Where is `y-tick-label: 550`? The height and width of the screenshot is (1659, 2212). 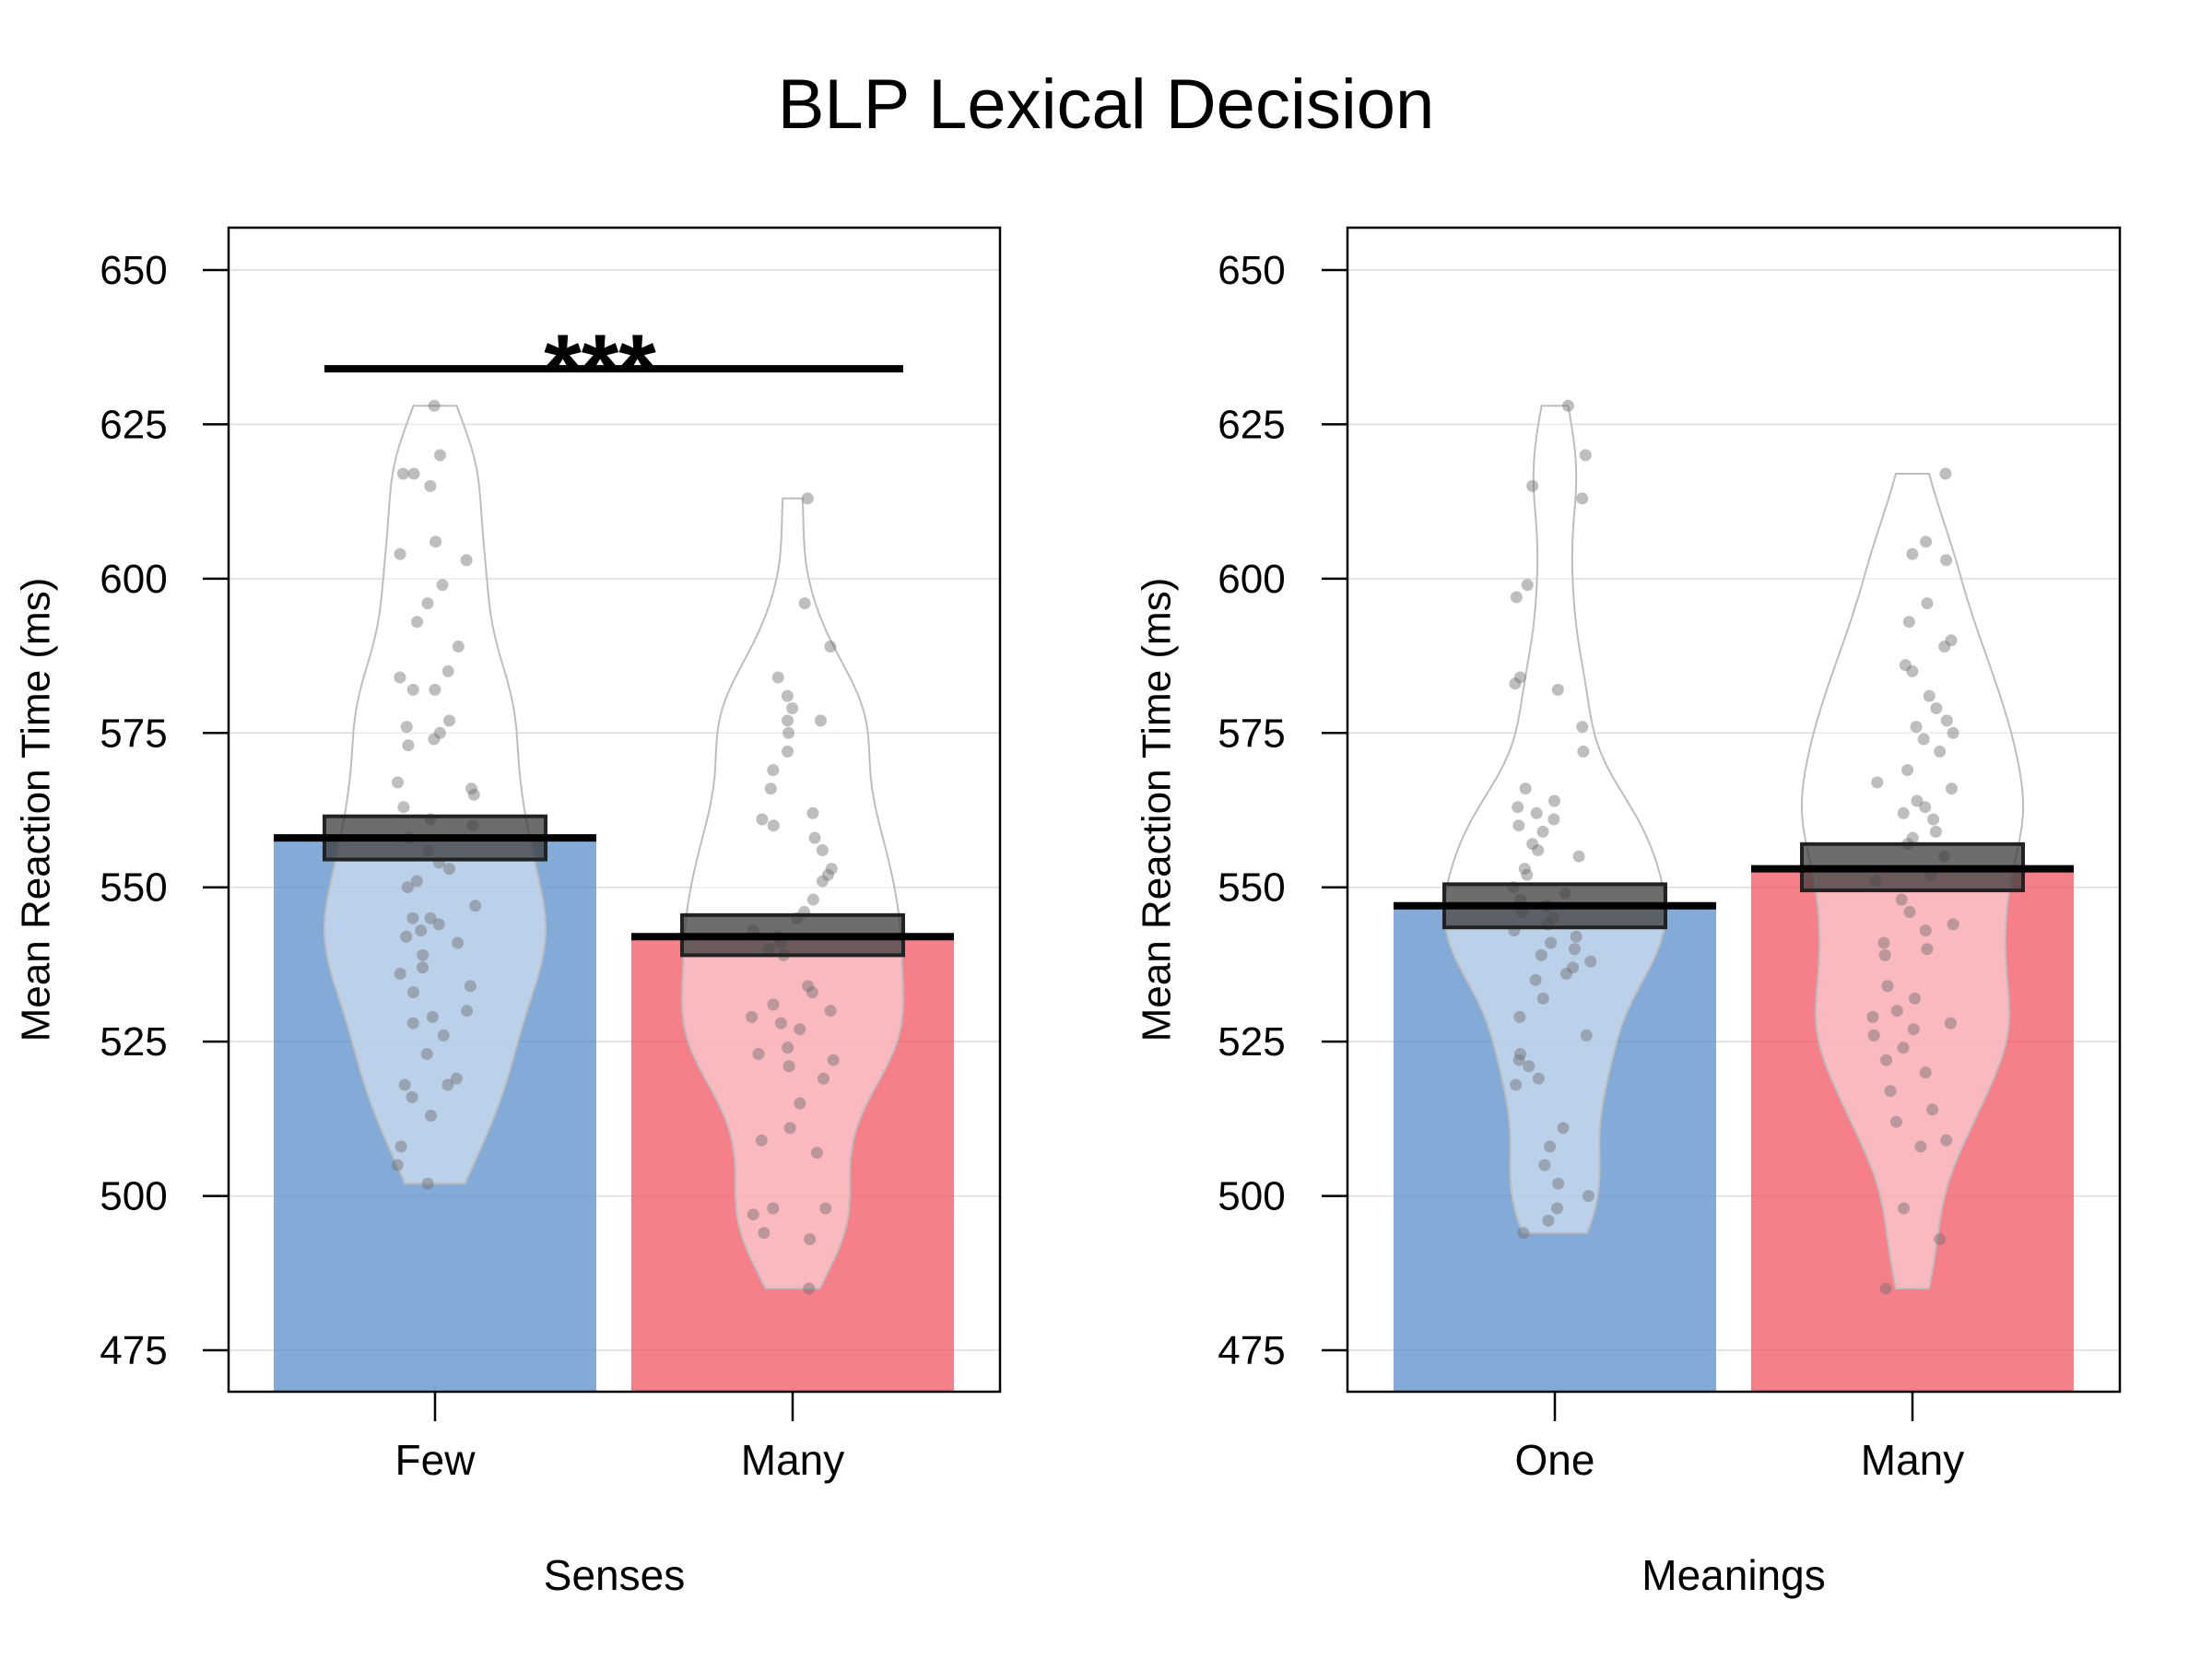
y-tick-label: 550 is located at coordinates (1251, 888).